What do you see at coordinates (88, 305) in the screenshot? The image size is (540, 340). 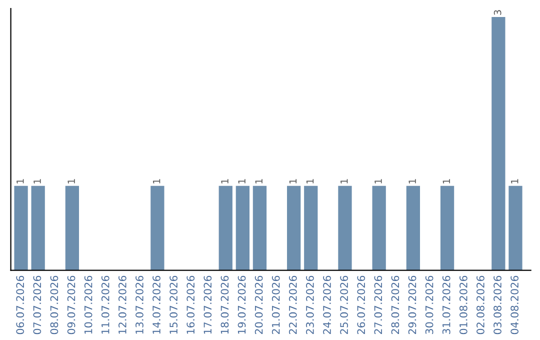 I see `x-tick-label: 10.07.2026` at bounding box center [88, 305].